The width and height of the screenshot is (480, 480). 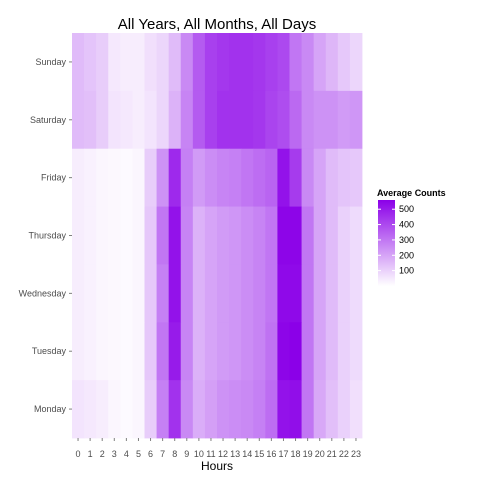 I want to click on y-tick-label: Saturday, so click(x=48, y=120).